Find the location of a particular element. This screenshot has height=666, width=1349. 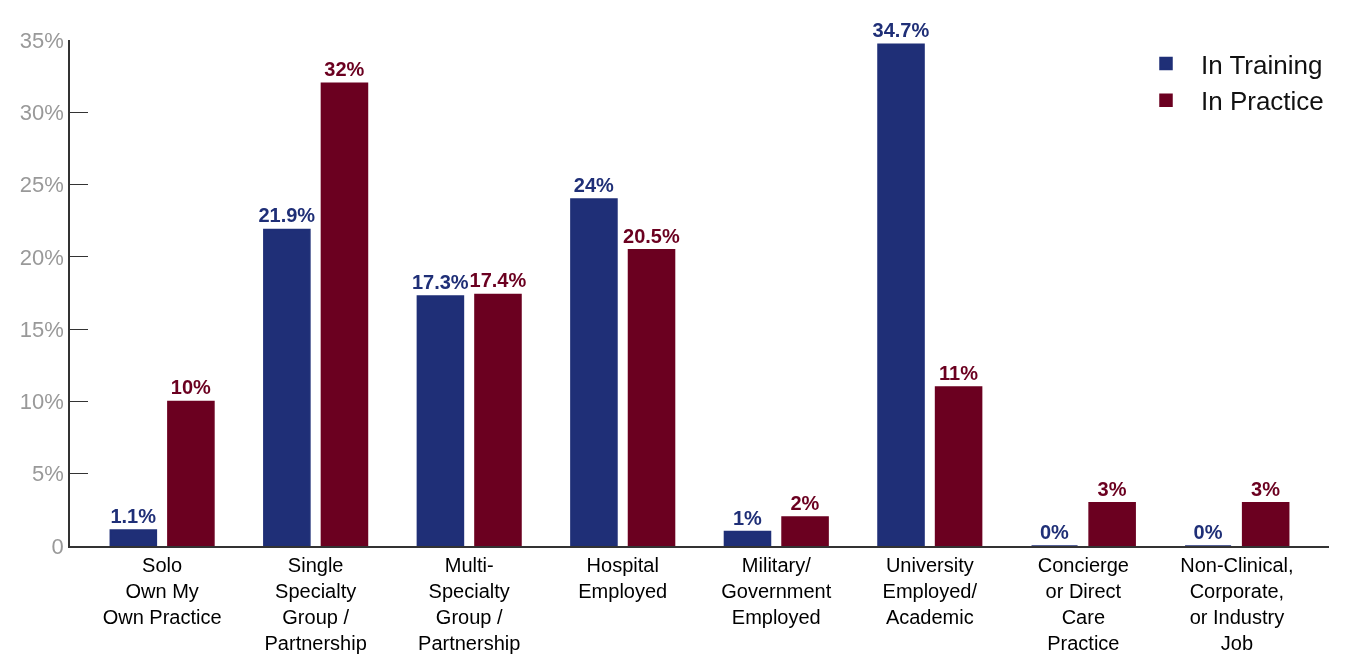

x-tick-label: Non-Clinical, Corporate, or Industry Job is located at coordinates (1237, 603).